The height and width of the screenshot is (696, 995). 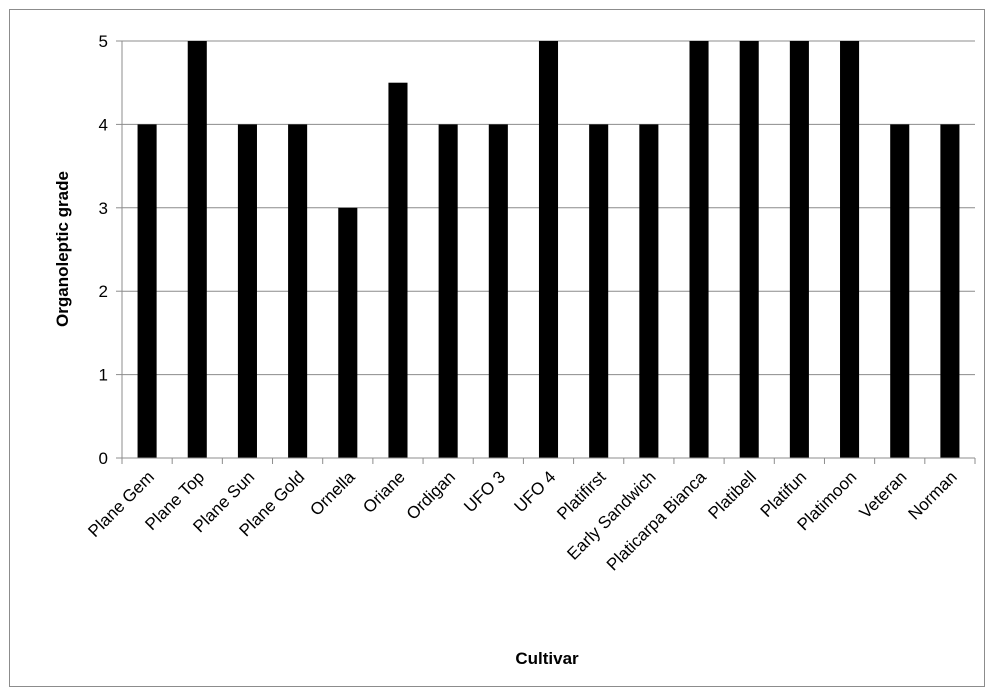 What do you see at coordinates (103, 208) in the screenshot?
I see `y-tick-label: 3` at bounding box center [103, 208].